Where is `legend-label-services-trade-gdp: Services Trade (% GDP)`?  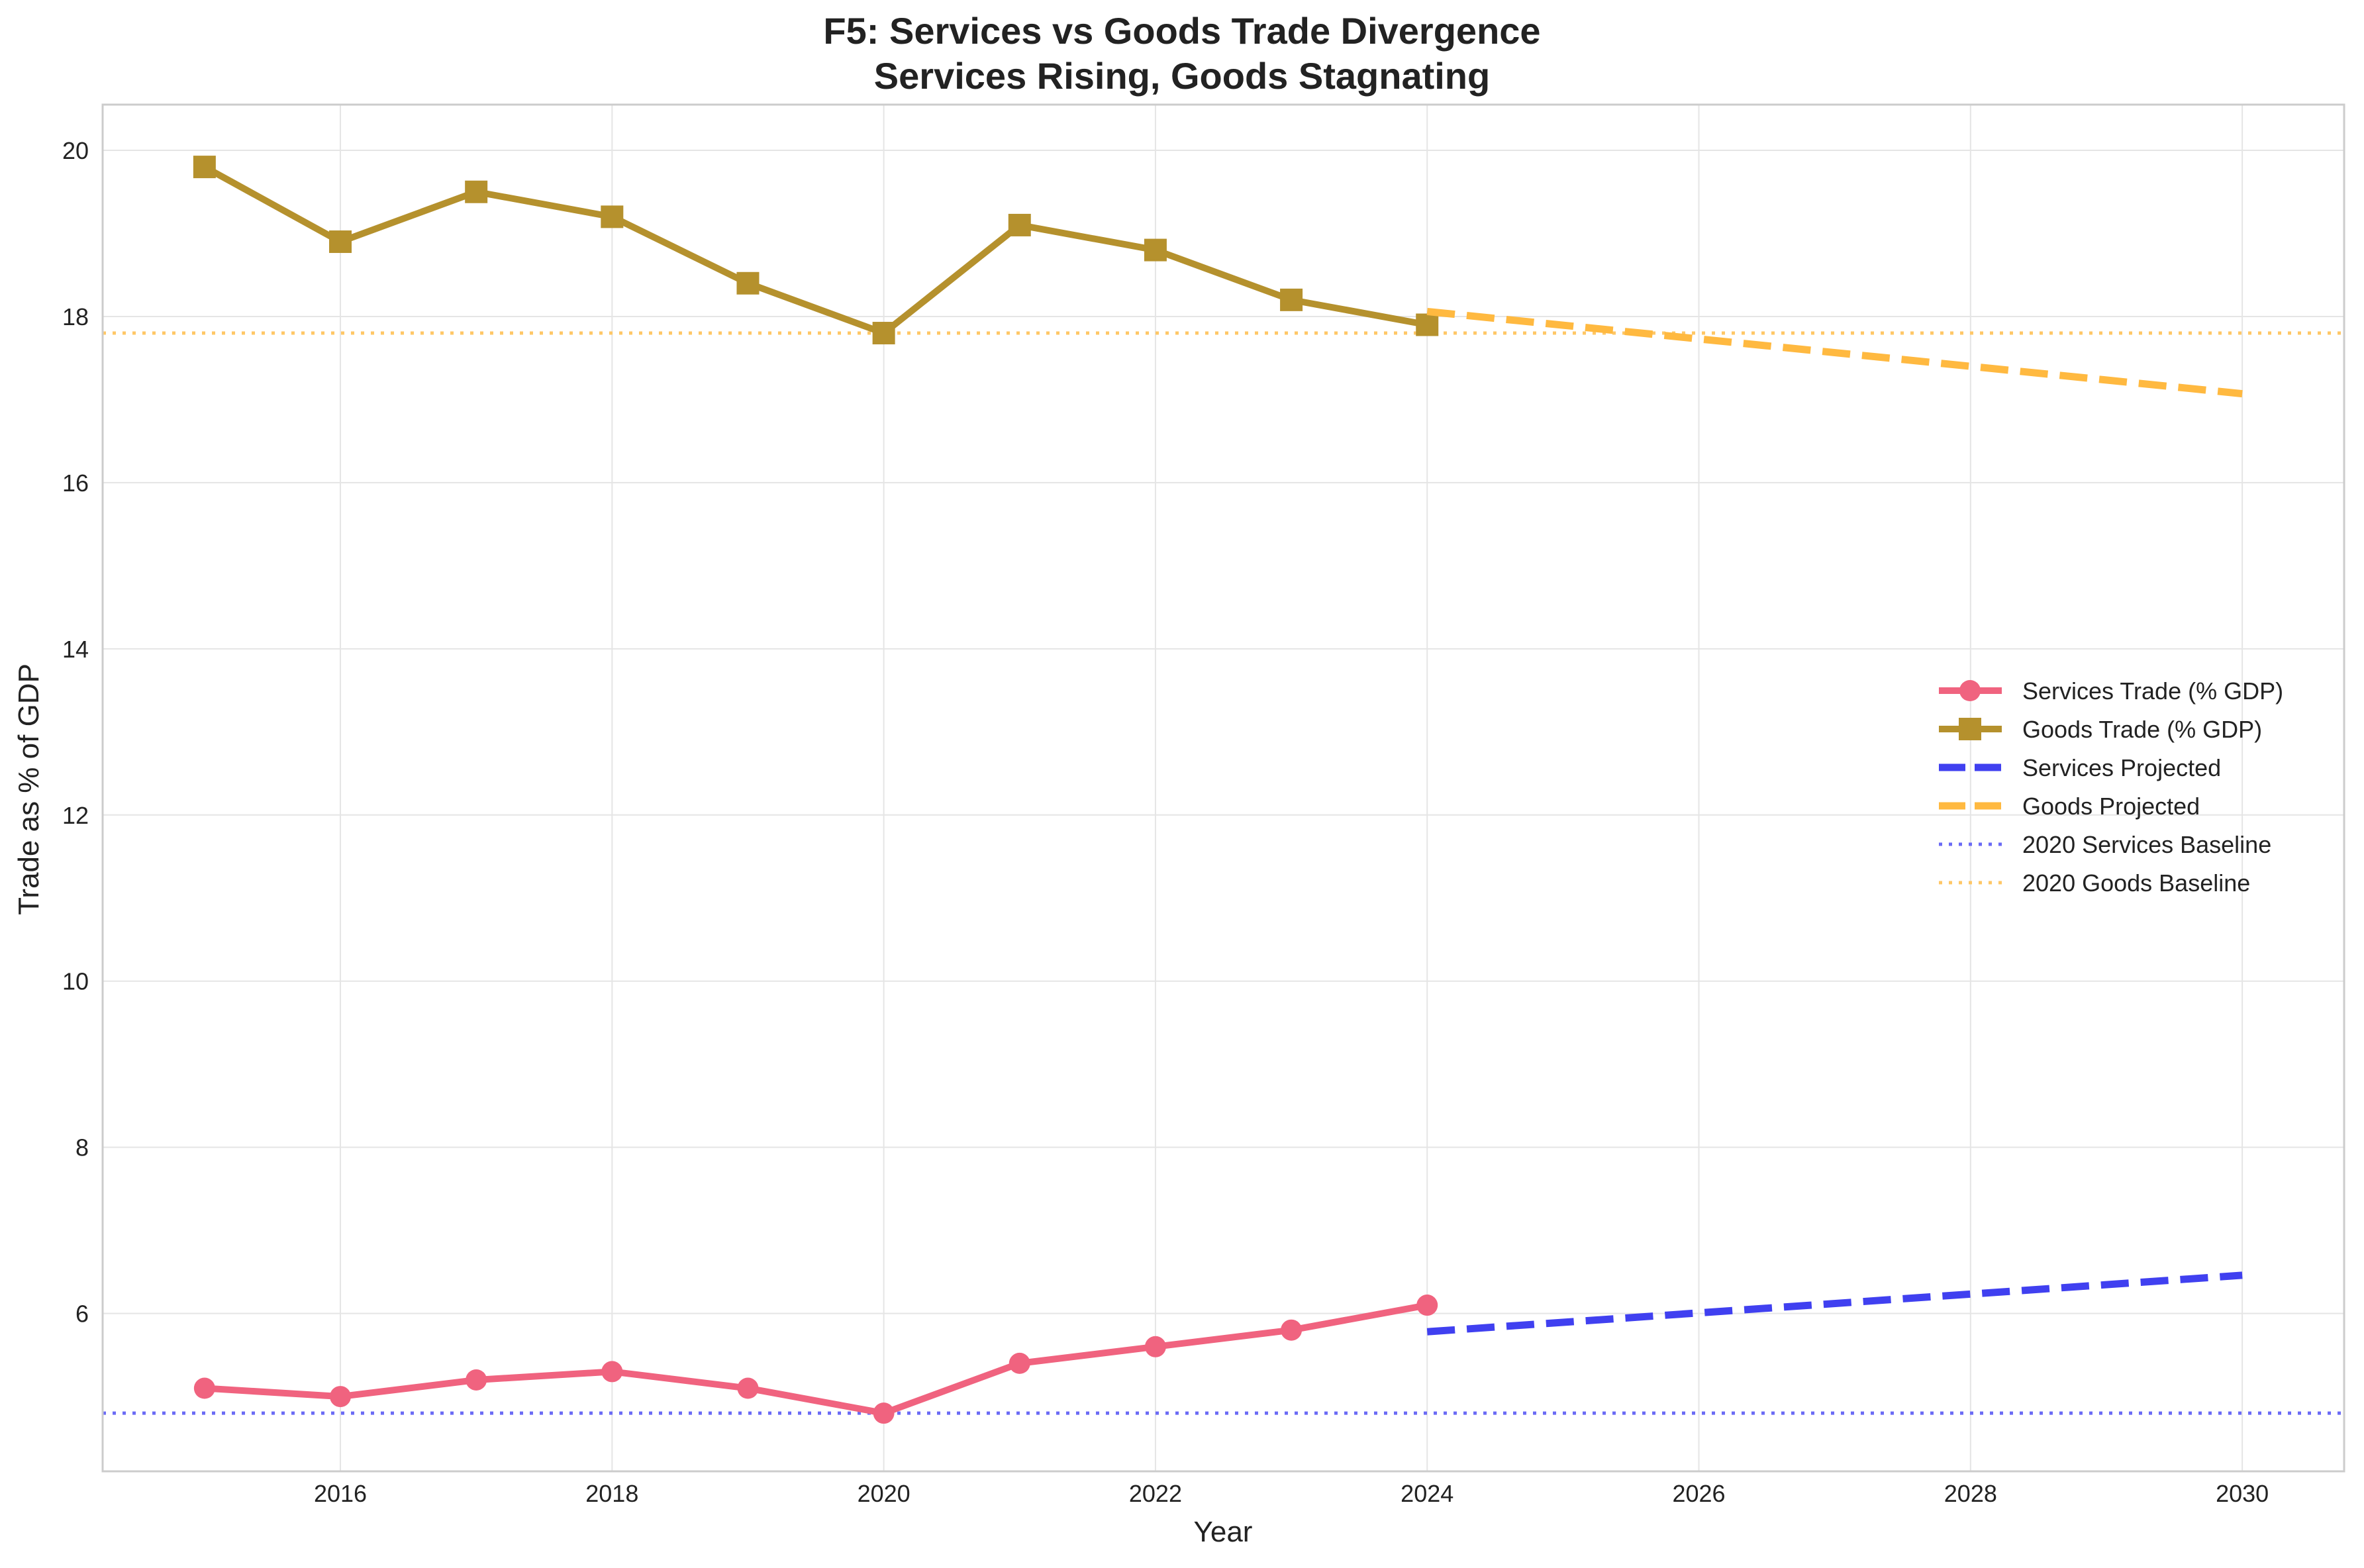
legend-label-services-trade-gdp: Services Trade (% GDP) is located at coordinates (2152, 691).